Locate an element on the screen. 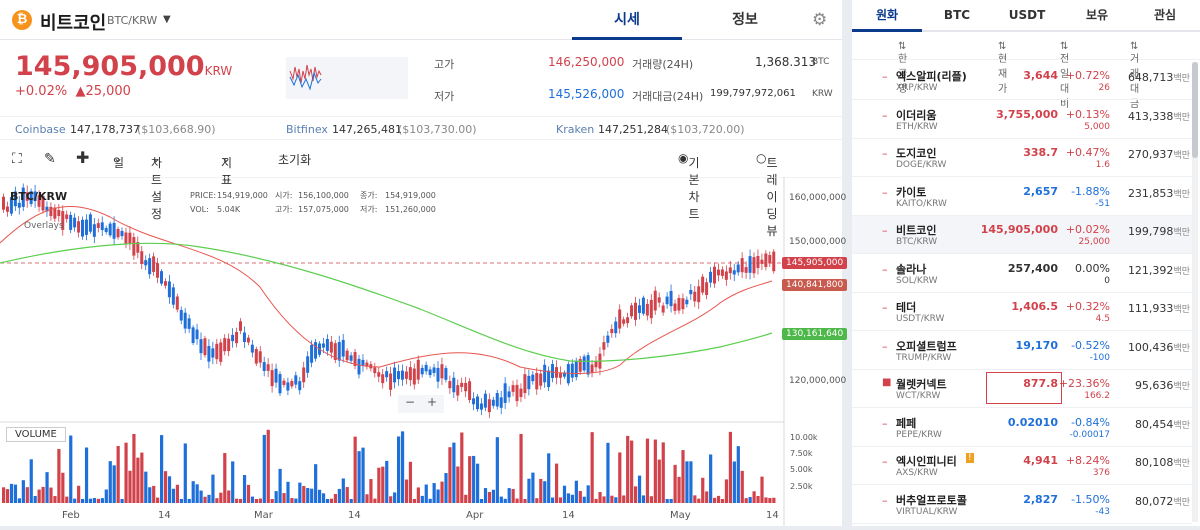 This screenshot has width=1200, height=530. col-change: 전일대비 ⇅ is located at coordinates (1065, 75).